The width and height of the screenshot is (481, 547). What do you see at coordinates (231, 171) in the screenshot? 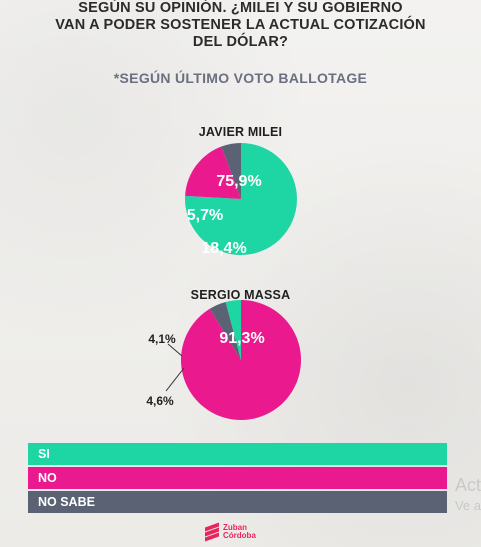
I see `pie-slice-0-no-sabe` at bounding box center [231, 171].